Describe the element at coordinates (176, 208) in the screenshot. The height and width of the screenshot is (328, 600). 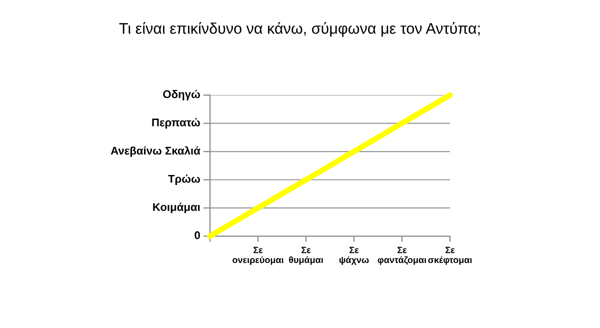
I see `text: Κοιμάμαι` at that location.